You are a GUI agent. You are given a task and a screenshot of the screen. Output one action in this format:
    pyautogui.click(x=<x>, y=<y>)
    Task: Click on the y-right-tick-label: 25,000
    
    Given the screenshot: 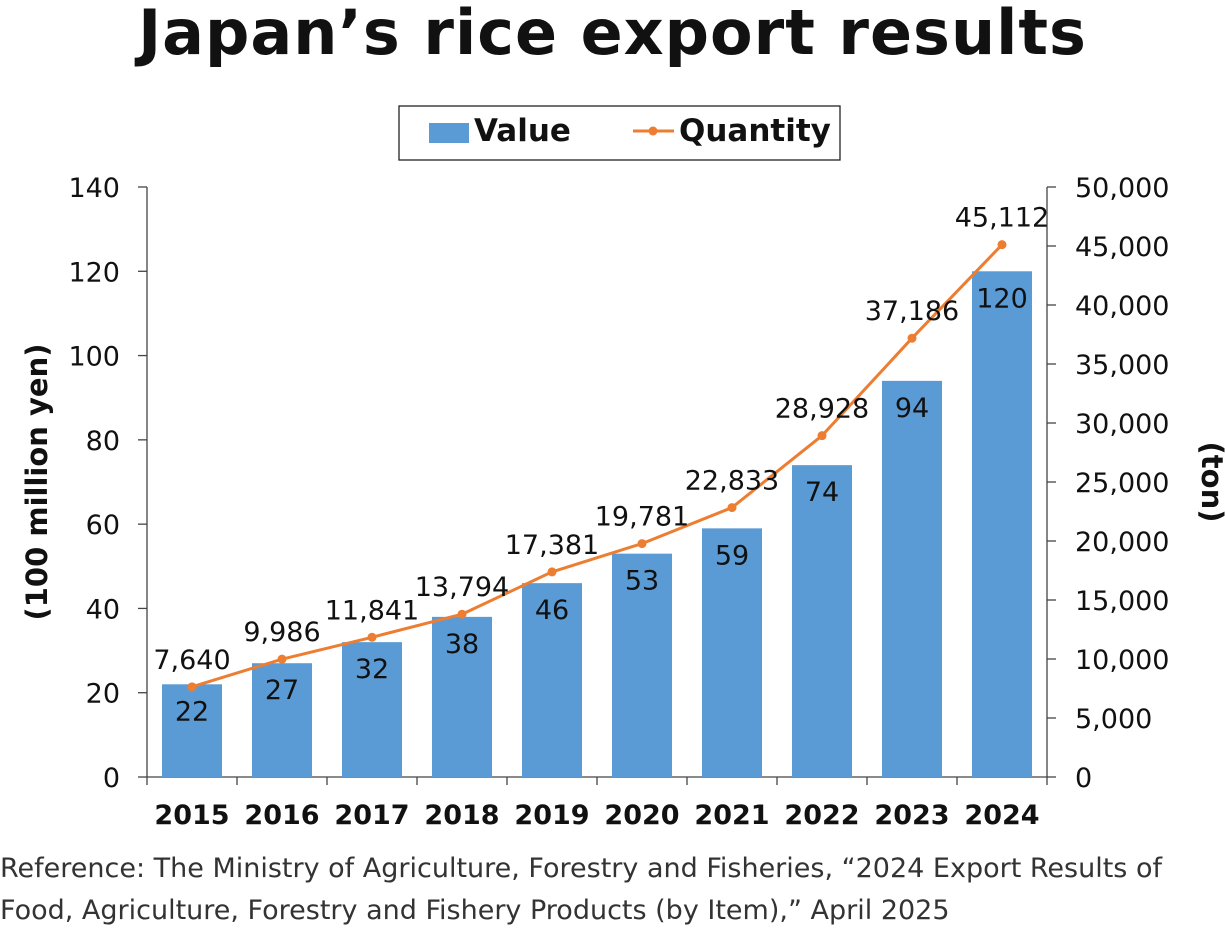 What is the action you would take?
    pyautogui.click(x=1122, y=483)
    